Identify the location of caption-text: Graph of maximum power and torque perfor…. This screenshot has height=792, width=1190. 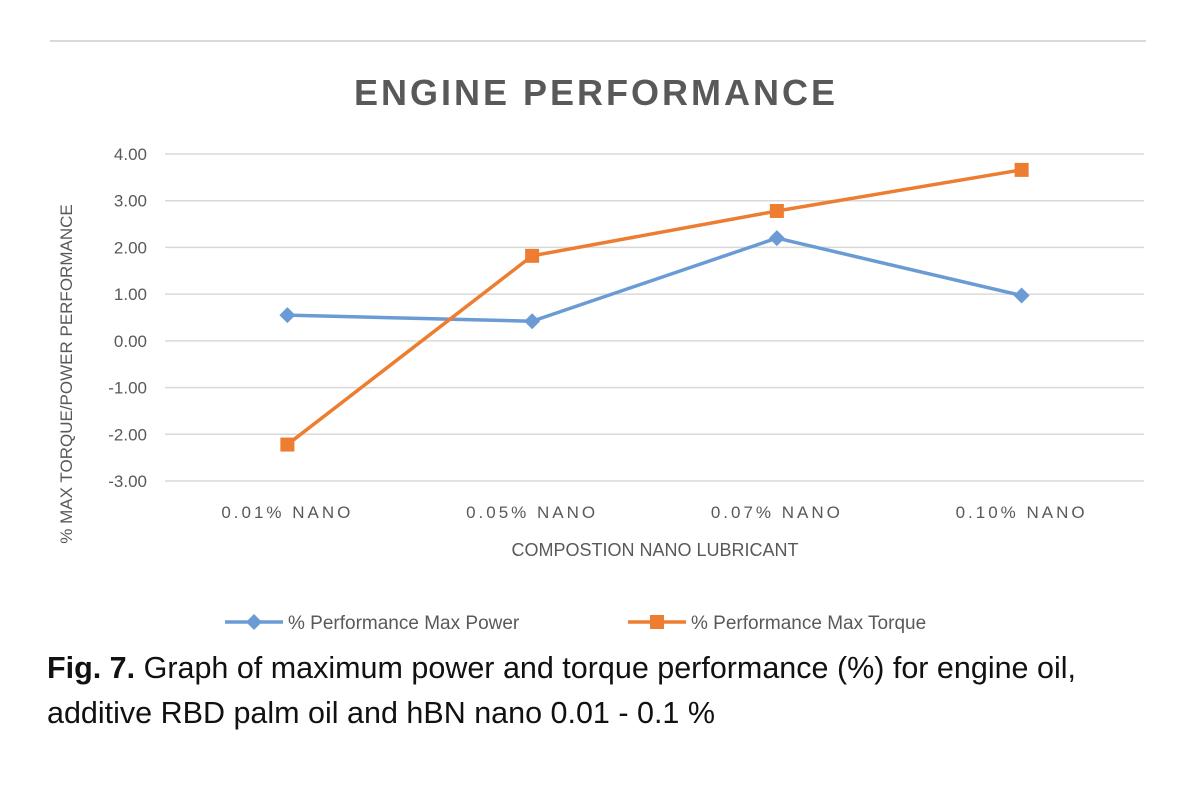
(561, 690).